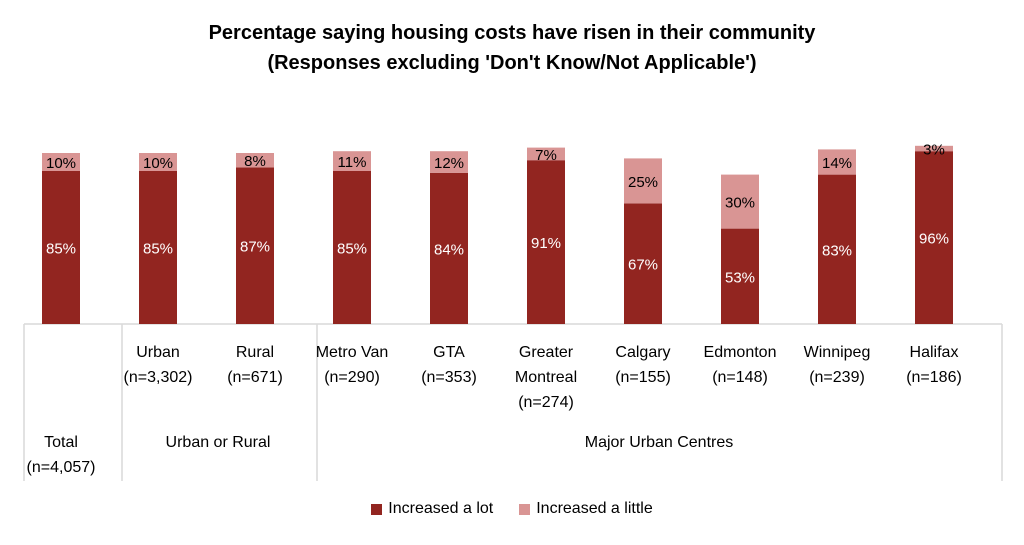 This screenshot has height=545, width=1024. I want to click on category-label-3: Metro Van, so click(352, 352).